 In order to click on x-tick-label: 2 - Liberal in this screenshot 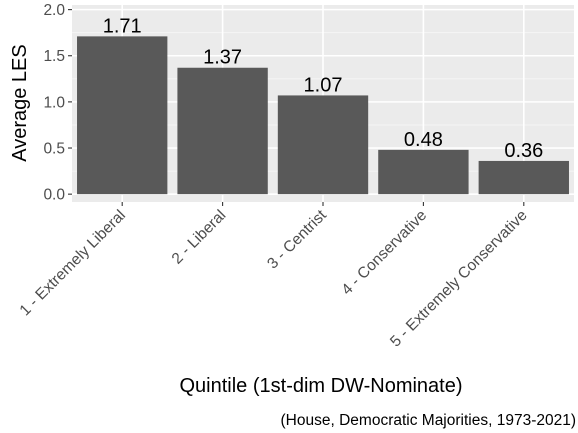, I will do `click(199, 237)`.